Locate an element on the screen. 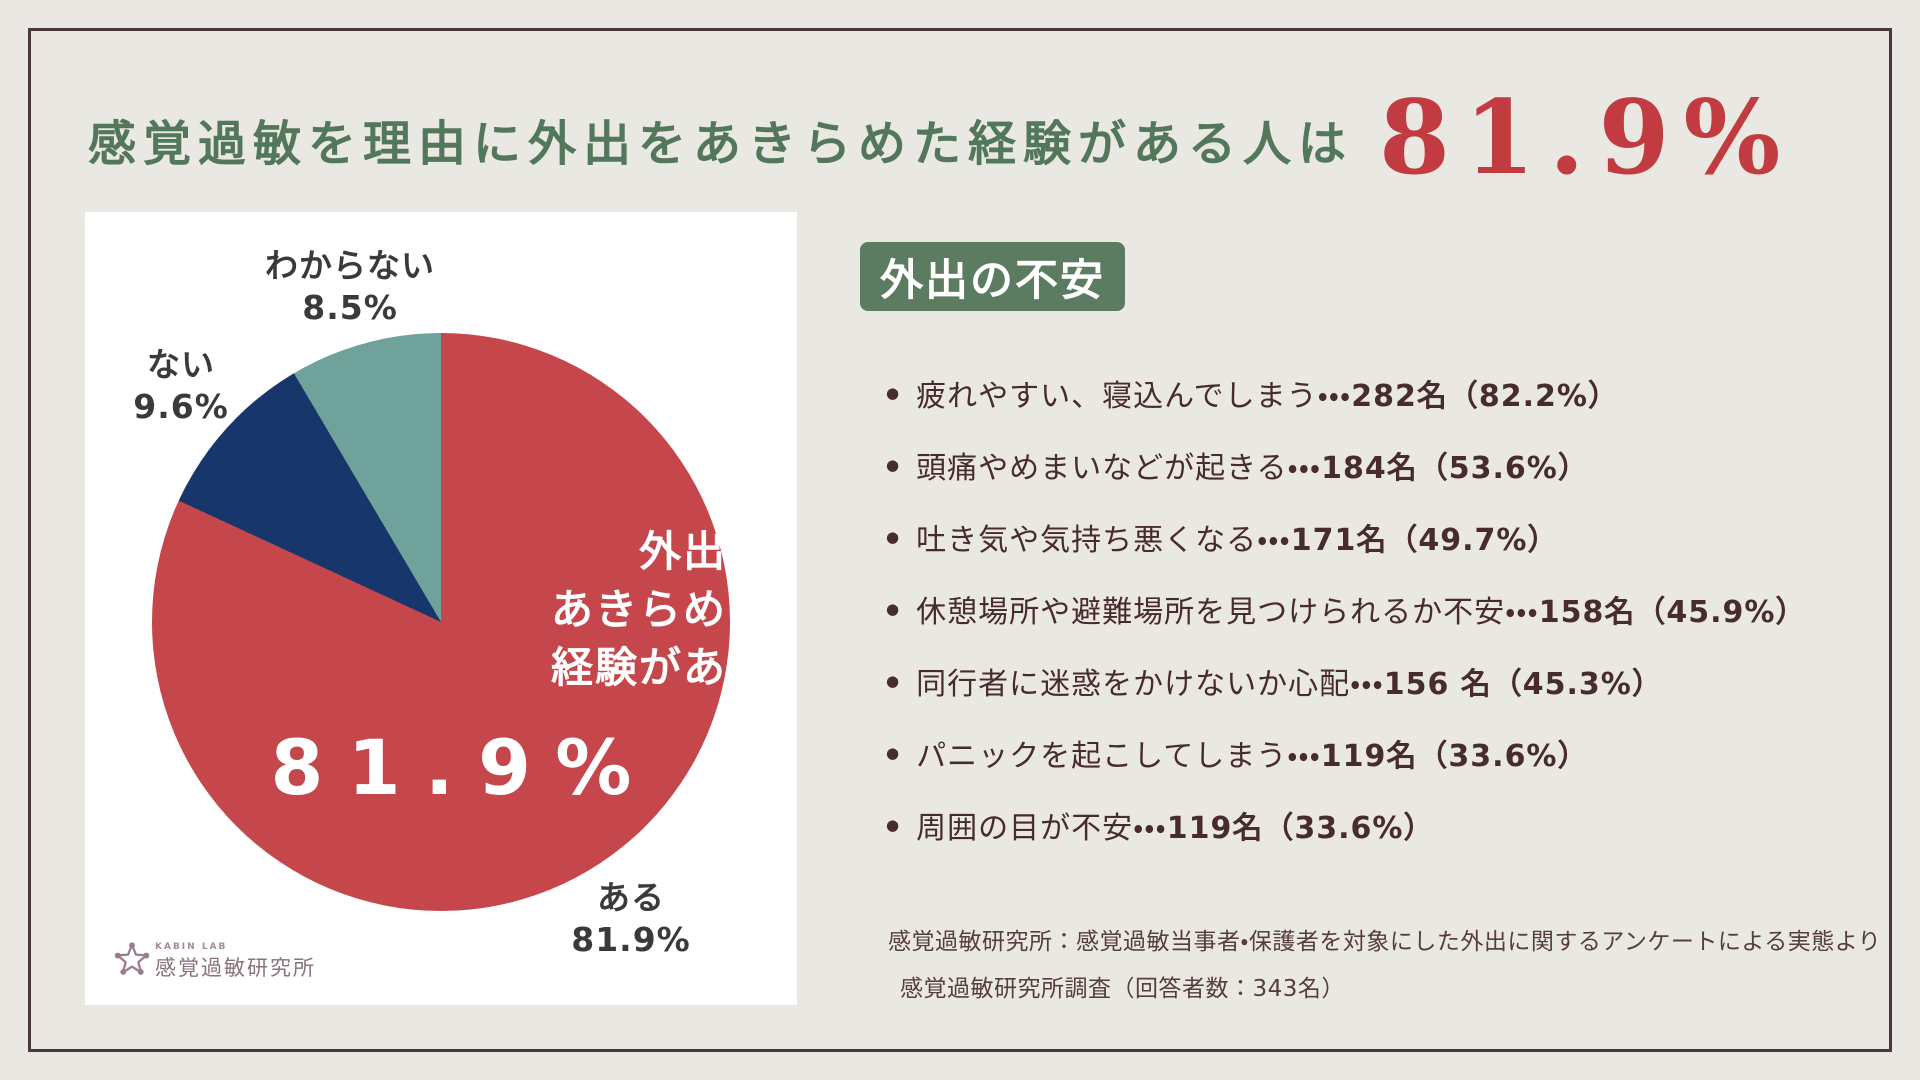  pie-center-caption: 外出を あきらめた 経験がある is located at coordinates (601, 610).